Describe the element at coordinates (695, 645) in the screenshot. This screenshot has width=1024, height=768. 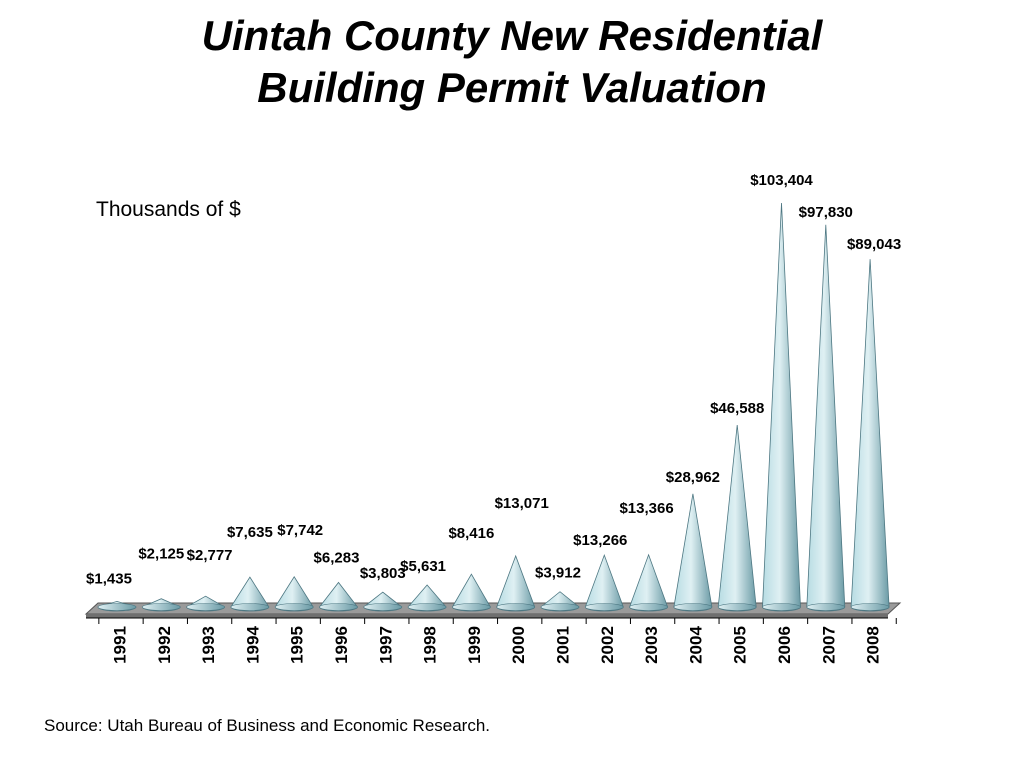
I see `x-tick-label: 2004` at that location.